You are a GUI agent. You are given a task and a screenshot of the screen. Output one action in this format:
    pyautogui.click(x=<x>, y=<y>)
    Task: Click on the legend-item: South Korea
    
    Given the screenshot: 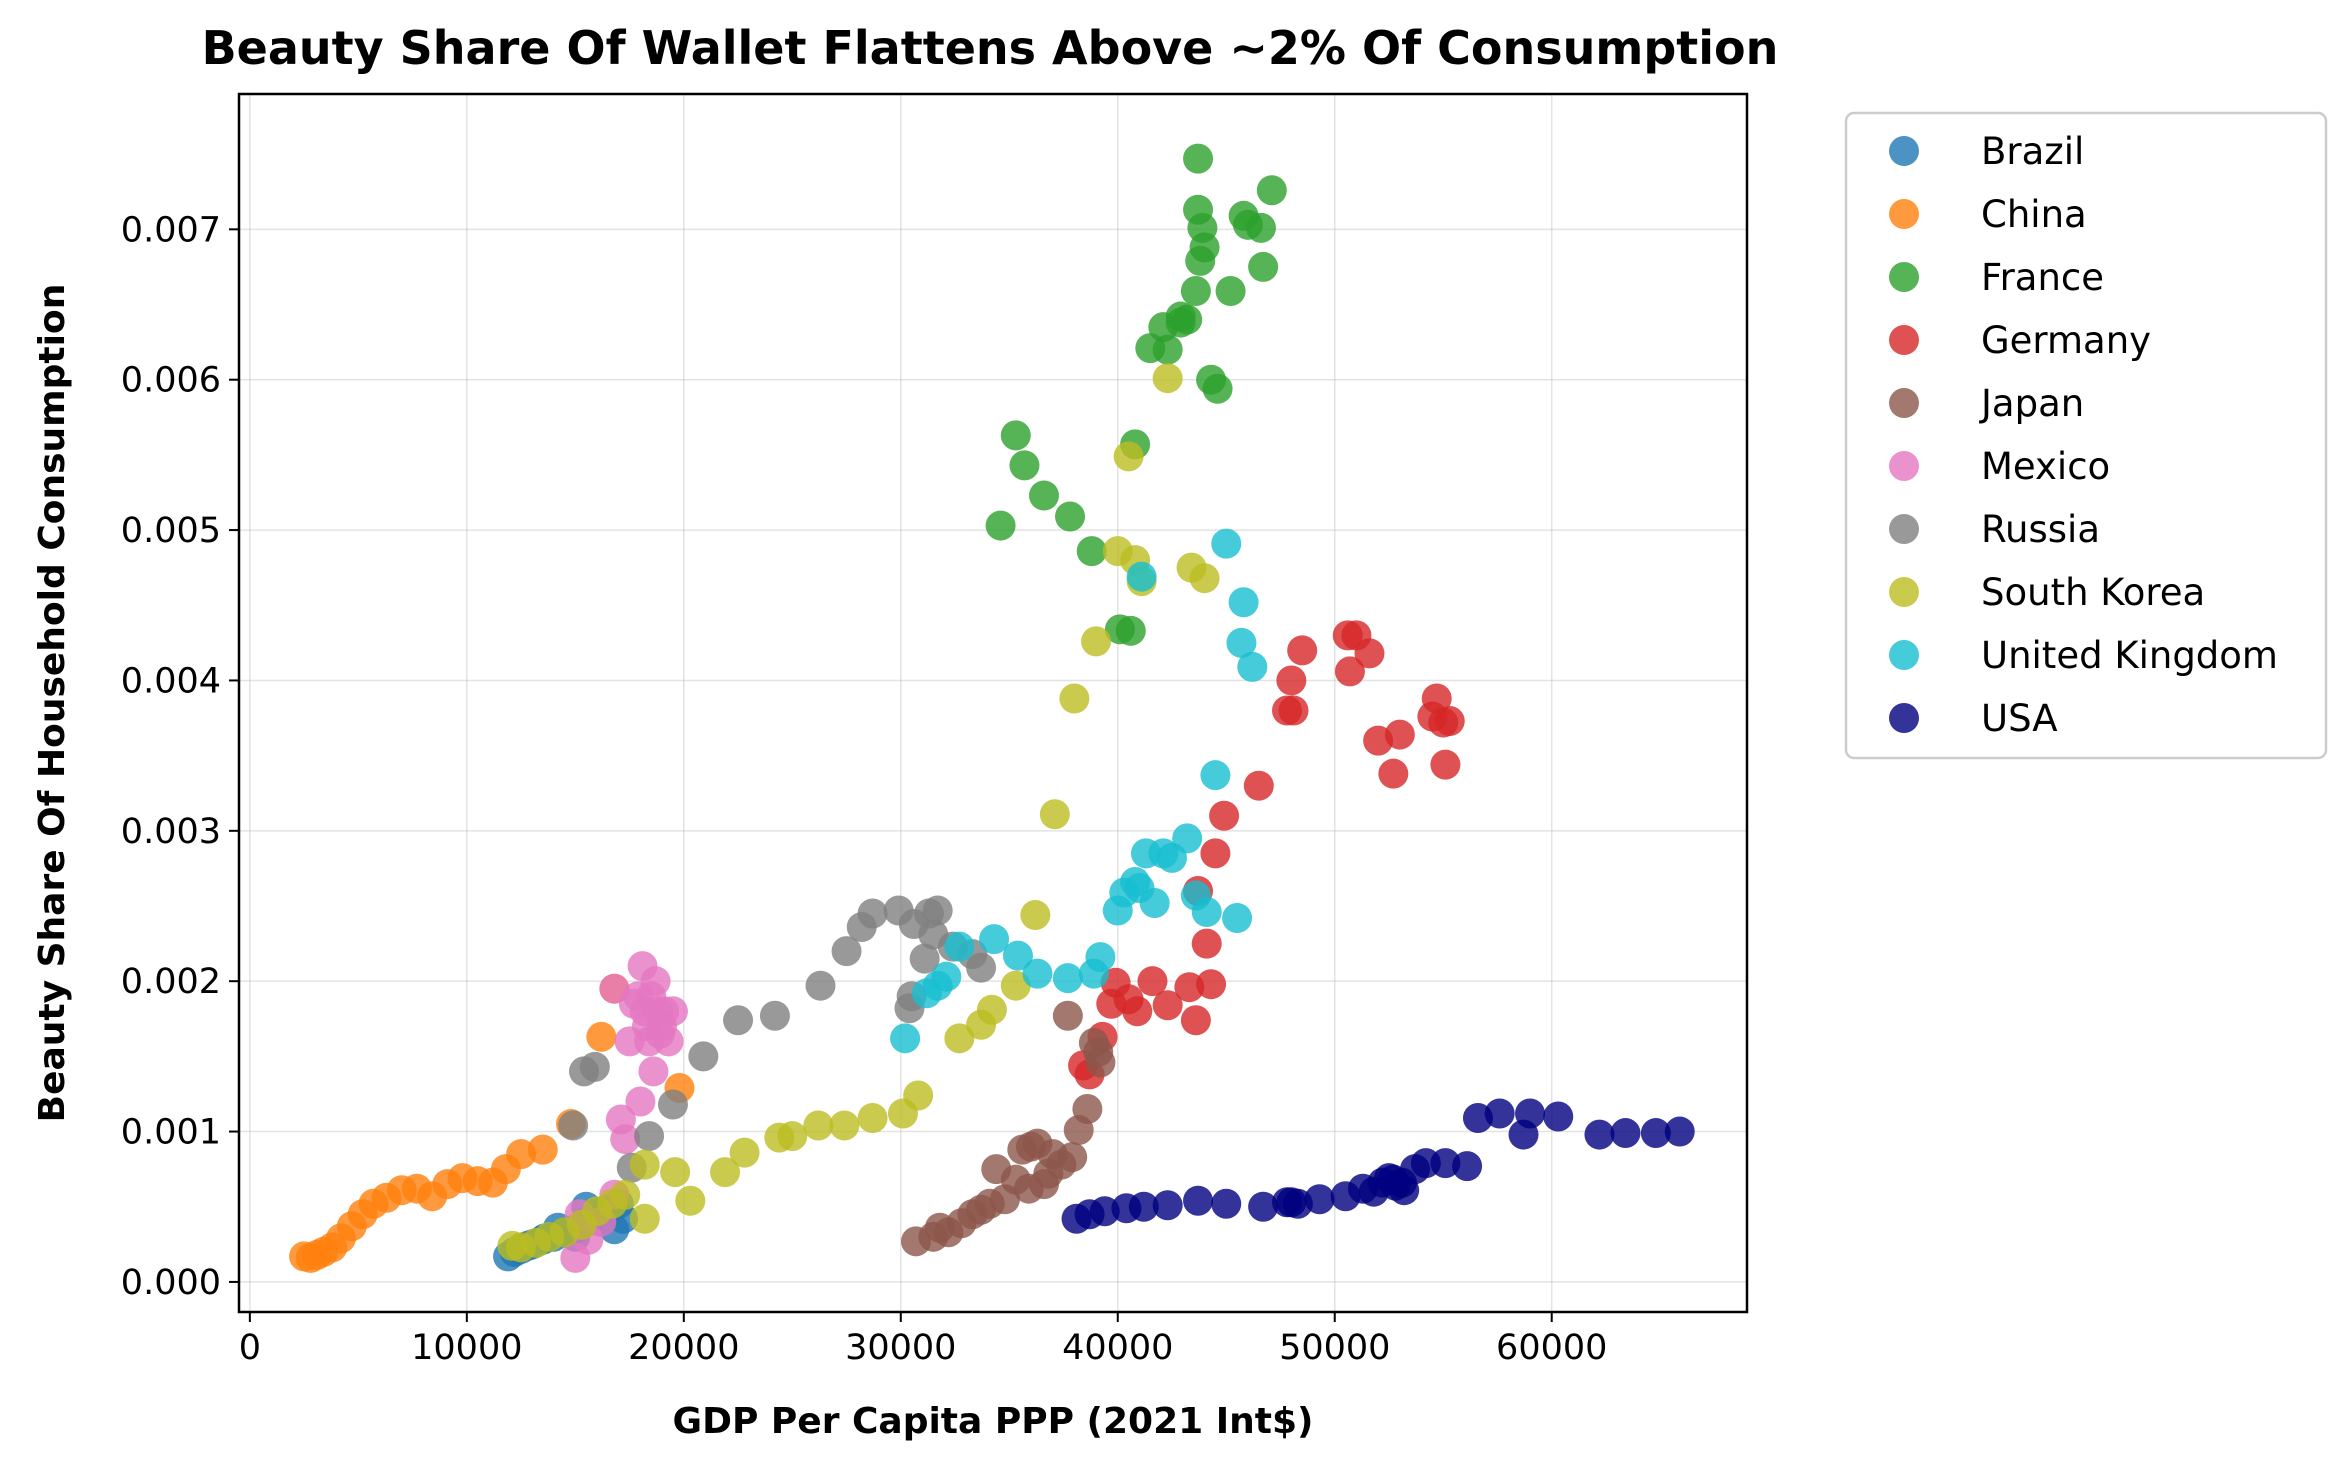 What is the action you would take?
    pyautogui.click(x=2047, y=592)
    